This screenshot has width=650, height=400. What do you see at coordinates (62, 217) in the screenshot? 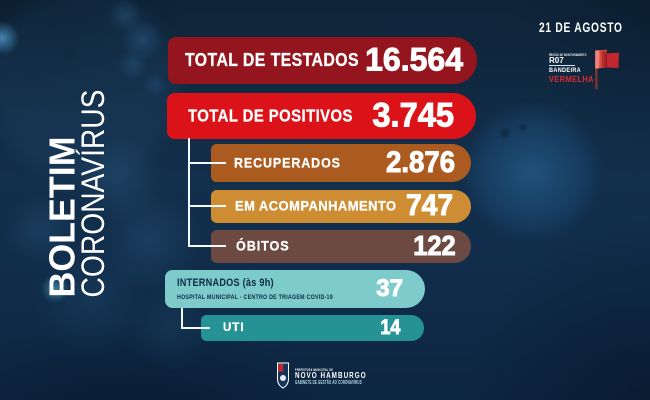
I see `svg-text: BOLETIM` at bounding box center [62, 217].